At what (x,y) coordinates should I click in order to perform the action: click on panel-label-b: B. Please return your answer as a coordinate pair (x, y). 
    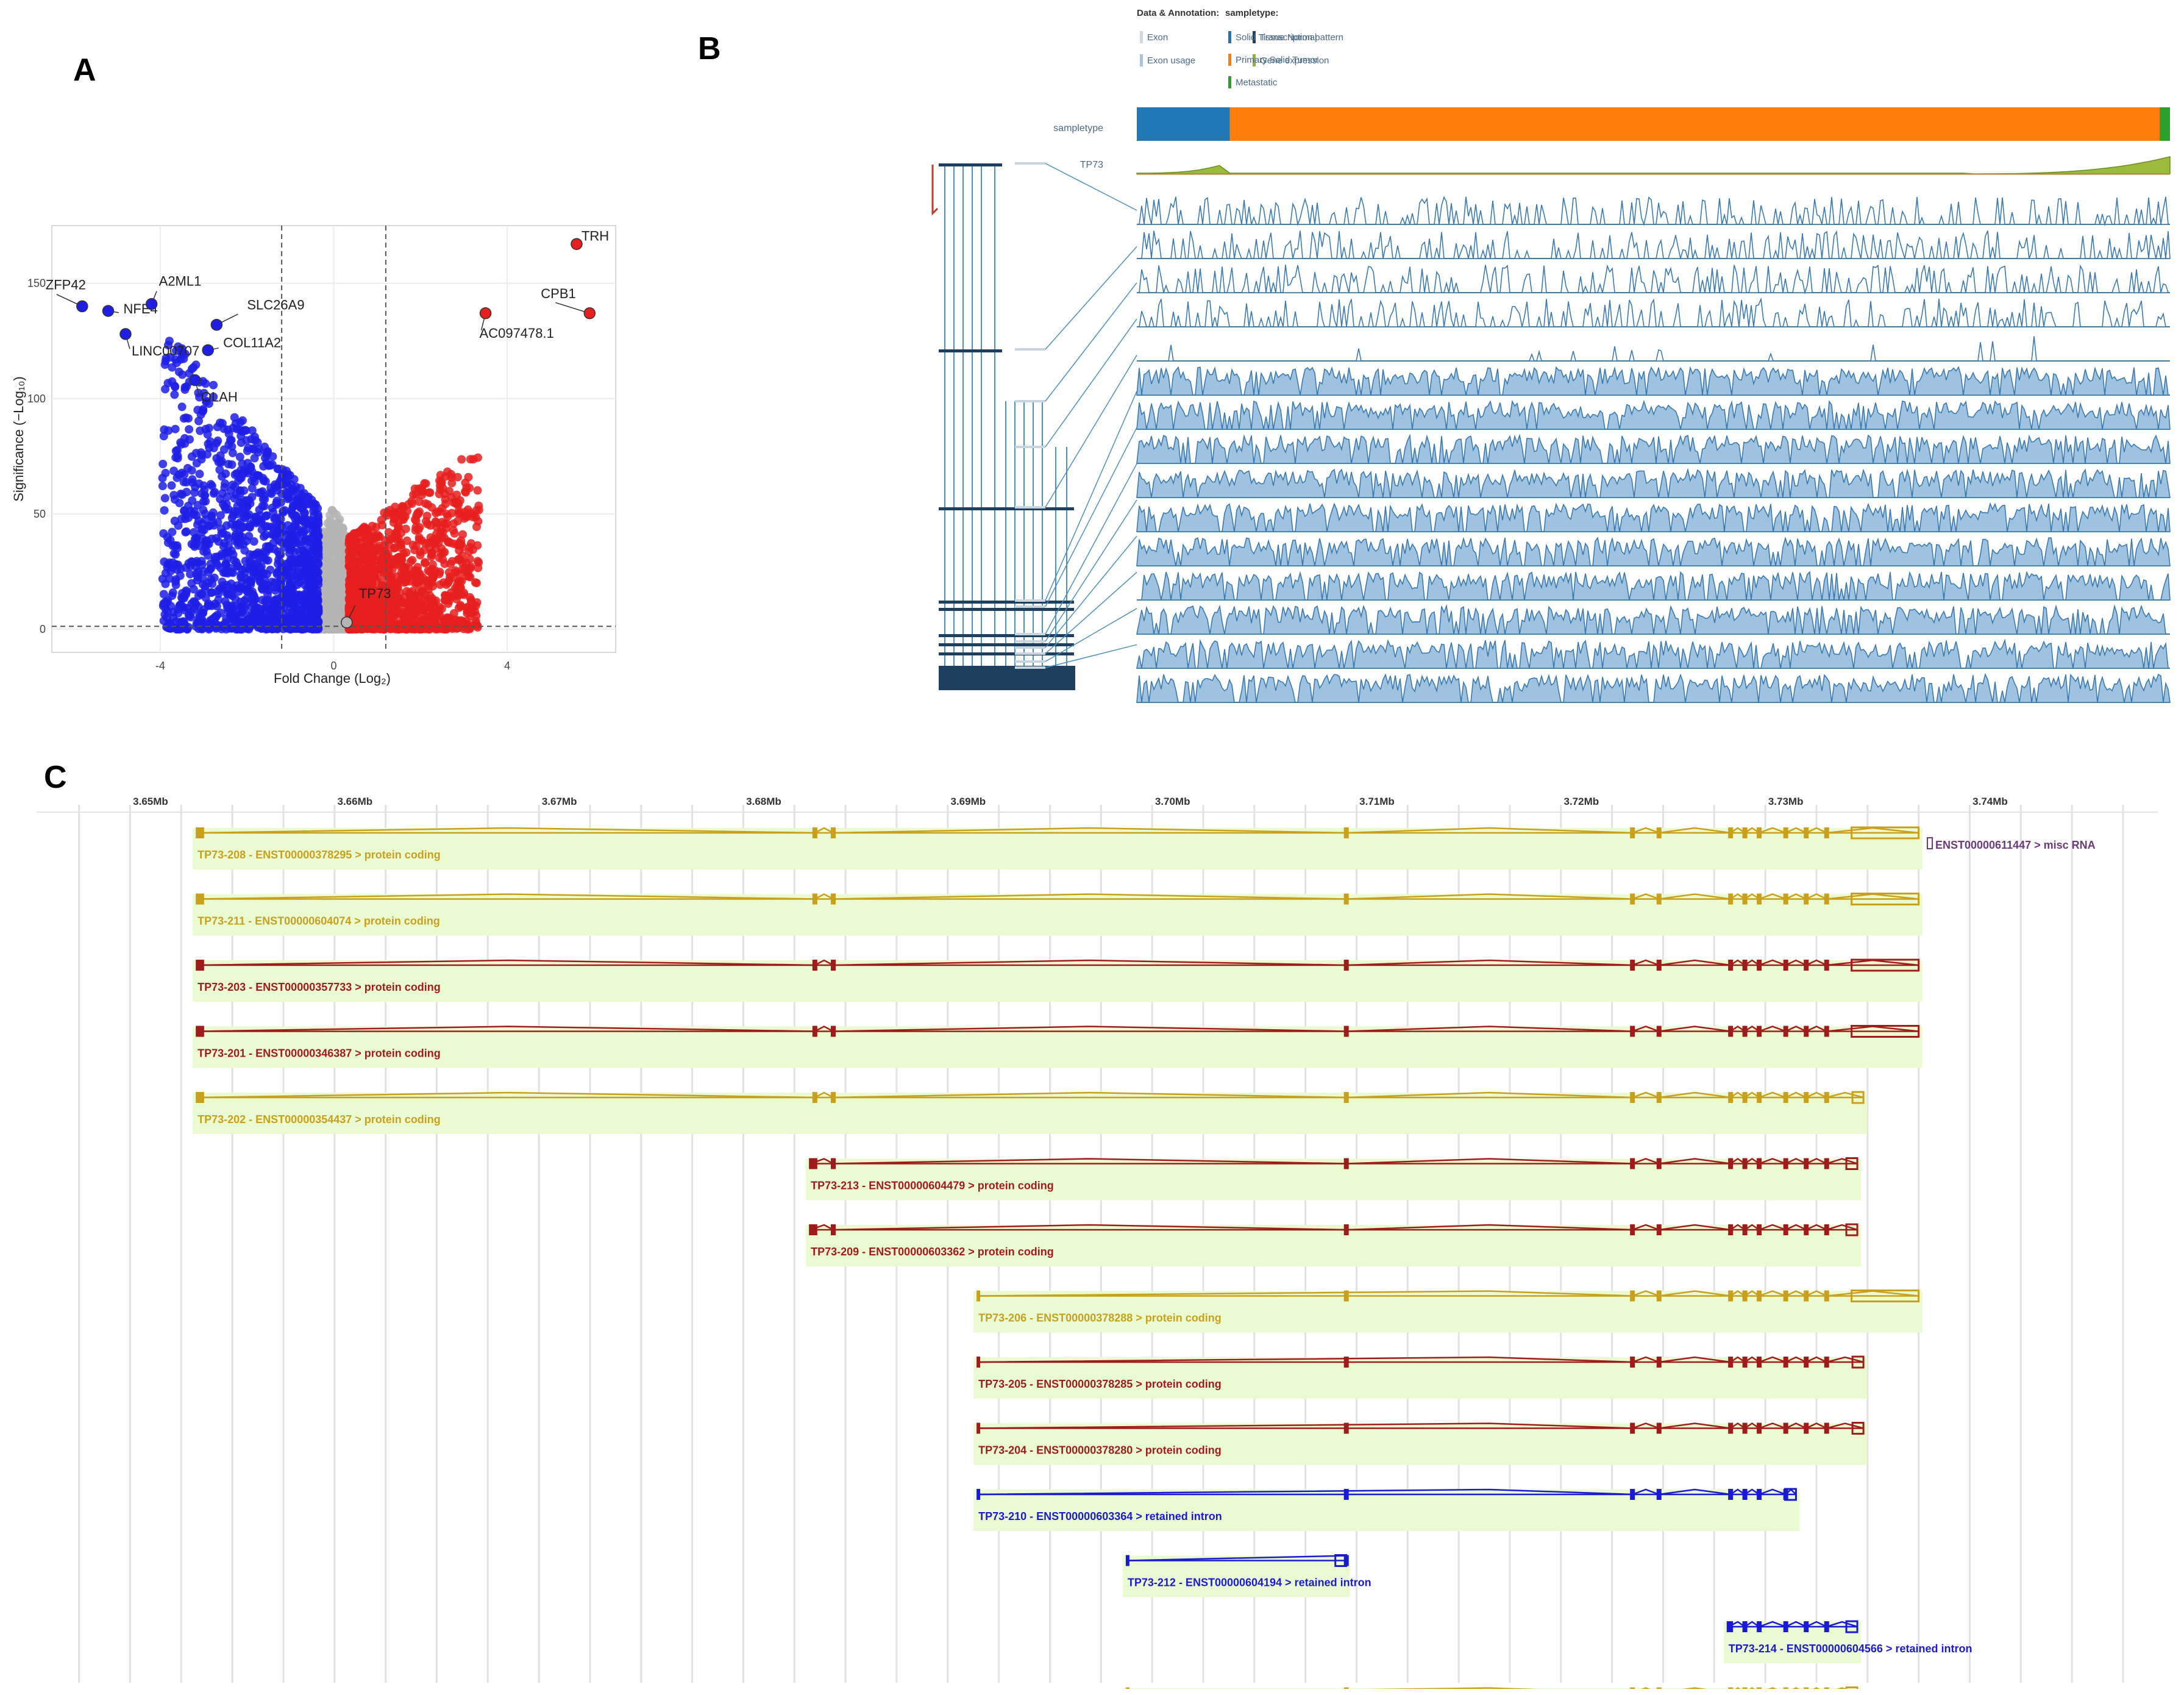
    Looking at the image, I should click on (709, 48).